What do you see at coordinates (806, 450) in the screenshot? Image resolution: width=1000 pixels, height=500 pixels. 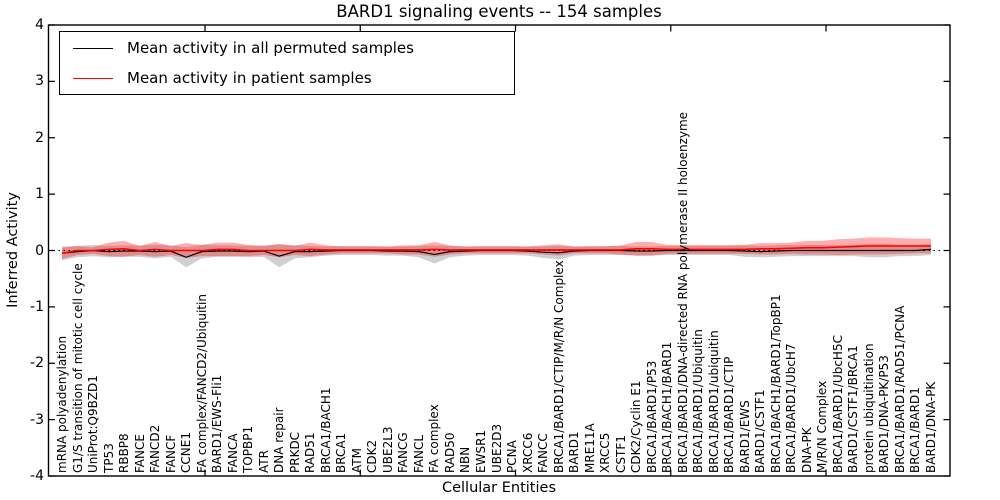 I see `x-tick-label: DNA-PK` at bounding box center [806, 450].